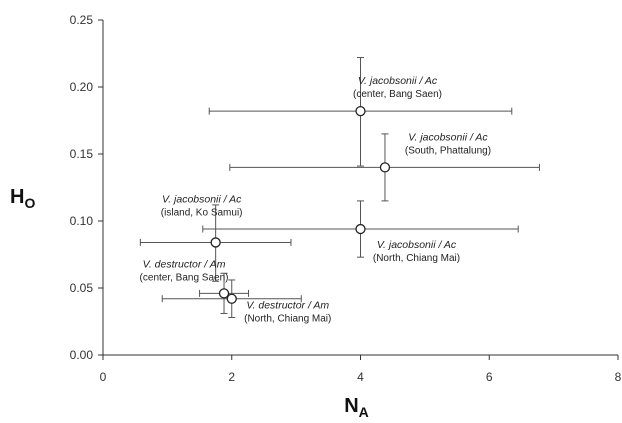 This screenshot has height=423, width=622. I want to click on y-axis-title-subscript: O, so click(29, 203).